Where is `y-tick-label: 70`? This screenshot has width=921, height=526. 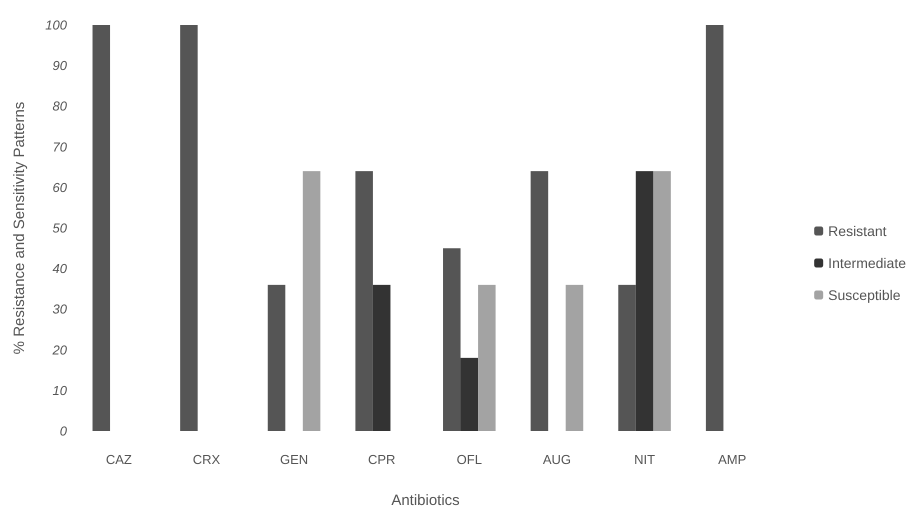 y-tick-label: 70 is located at coordinates (60, 146).